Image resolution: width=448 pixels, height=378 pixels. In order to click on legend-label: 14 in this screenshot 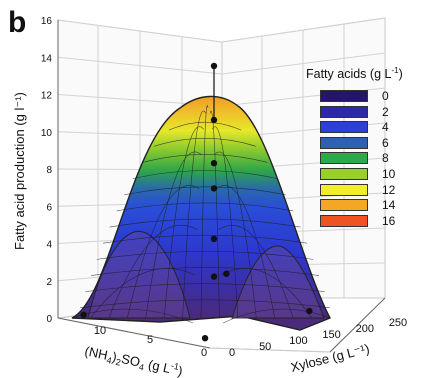, I will do `click(389, 205)`.